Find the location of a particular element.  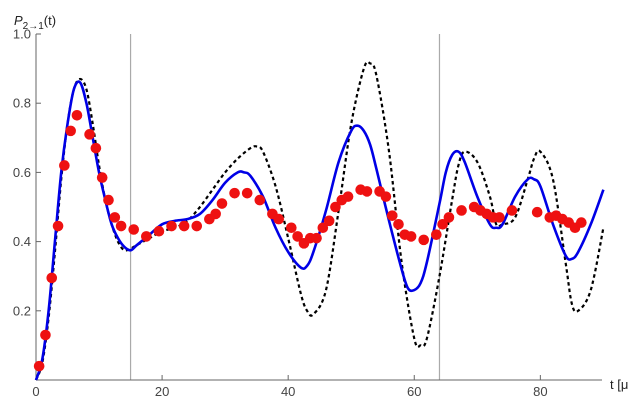

x-tick-label: 40 is located at coordinates (288, 391).